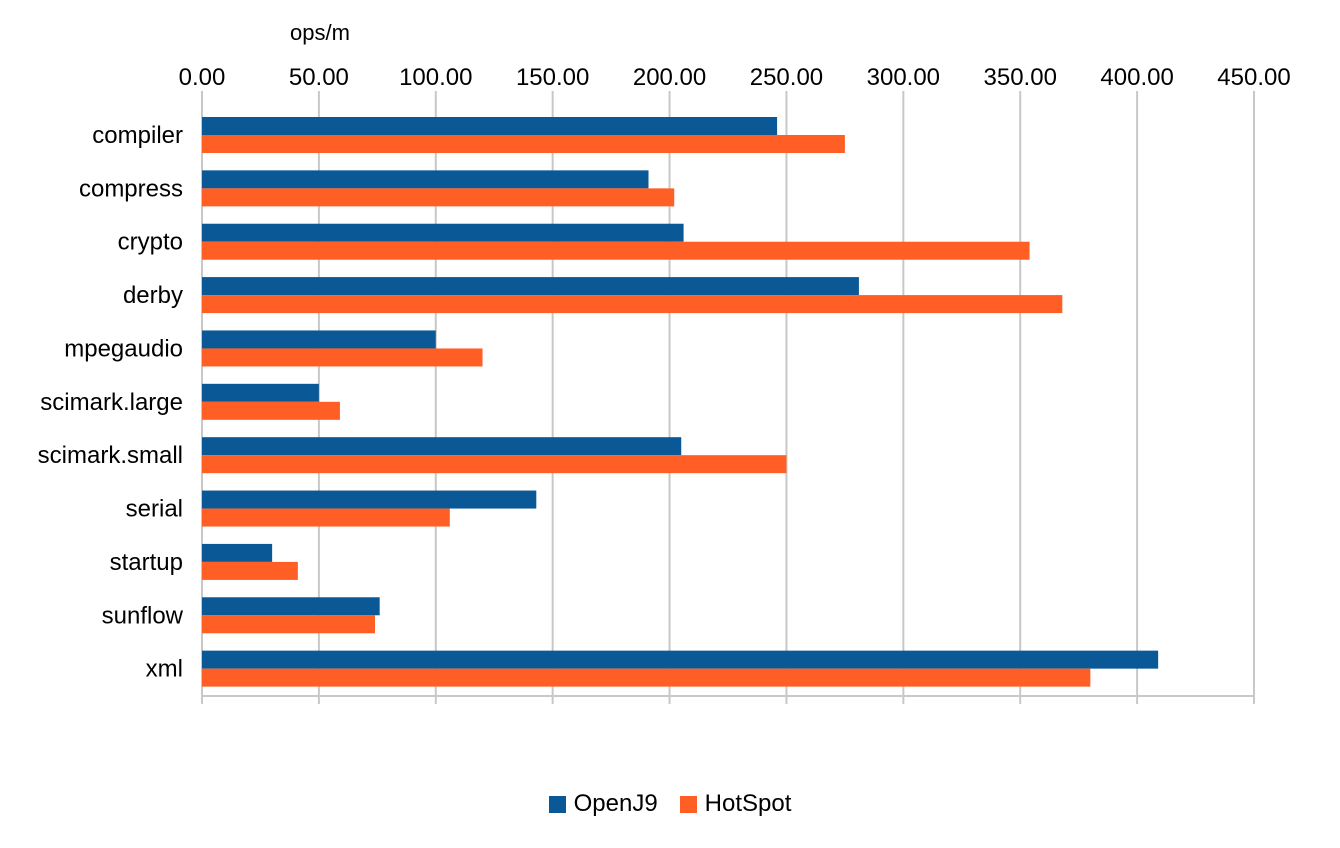 The width and height of the screenshot is (1340, 848). I want to click on x-tick-label: 50.00, so click(319, 77).